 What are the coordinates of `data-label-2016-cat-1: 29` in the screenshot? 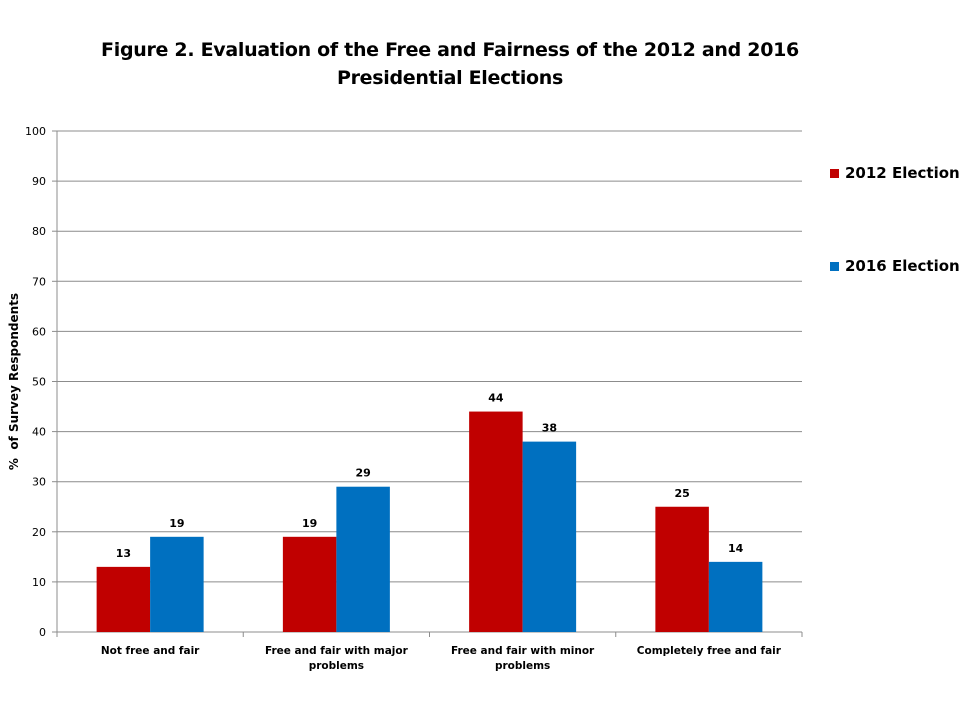 It's located at (362, 473).